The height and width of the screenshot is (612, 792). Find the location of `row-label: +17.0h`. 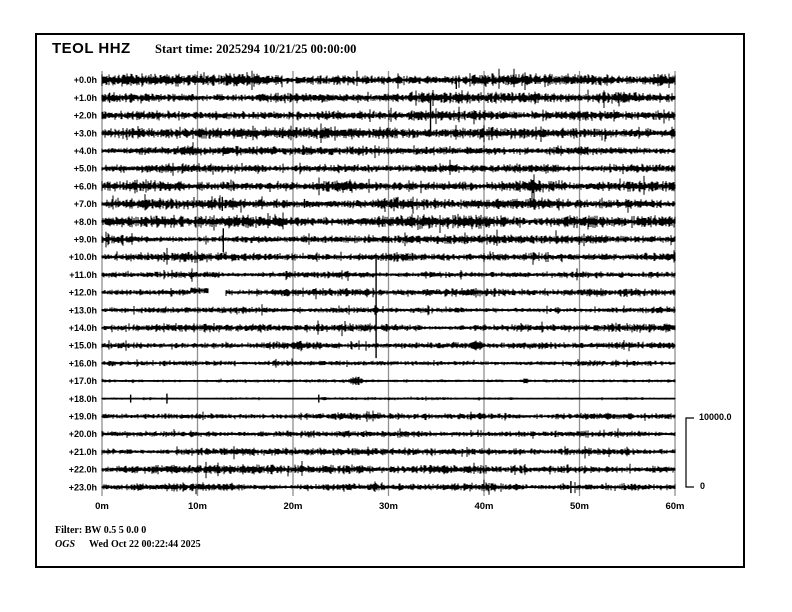

row-label: +17.0h is located at coordinates (83, 381).